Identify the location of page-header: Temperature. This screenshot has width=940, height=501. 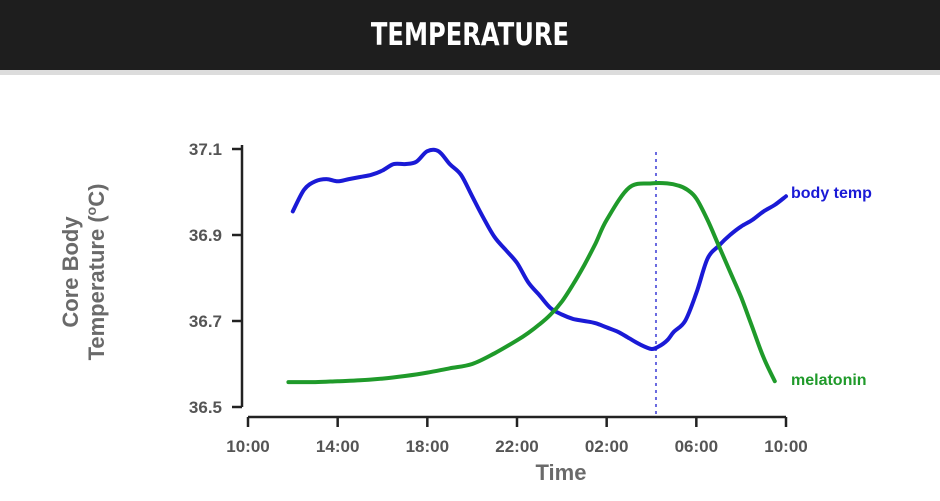
(470, 35).